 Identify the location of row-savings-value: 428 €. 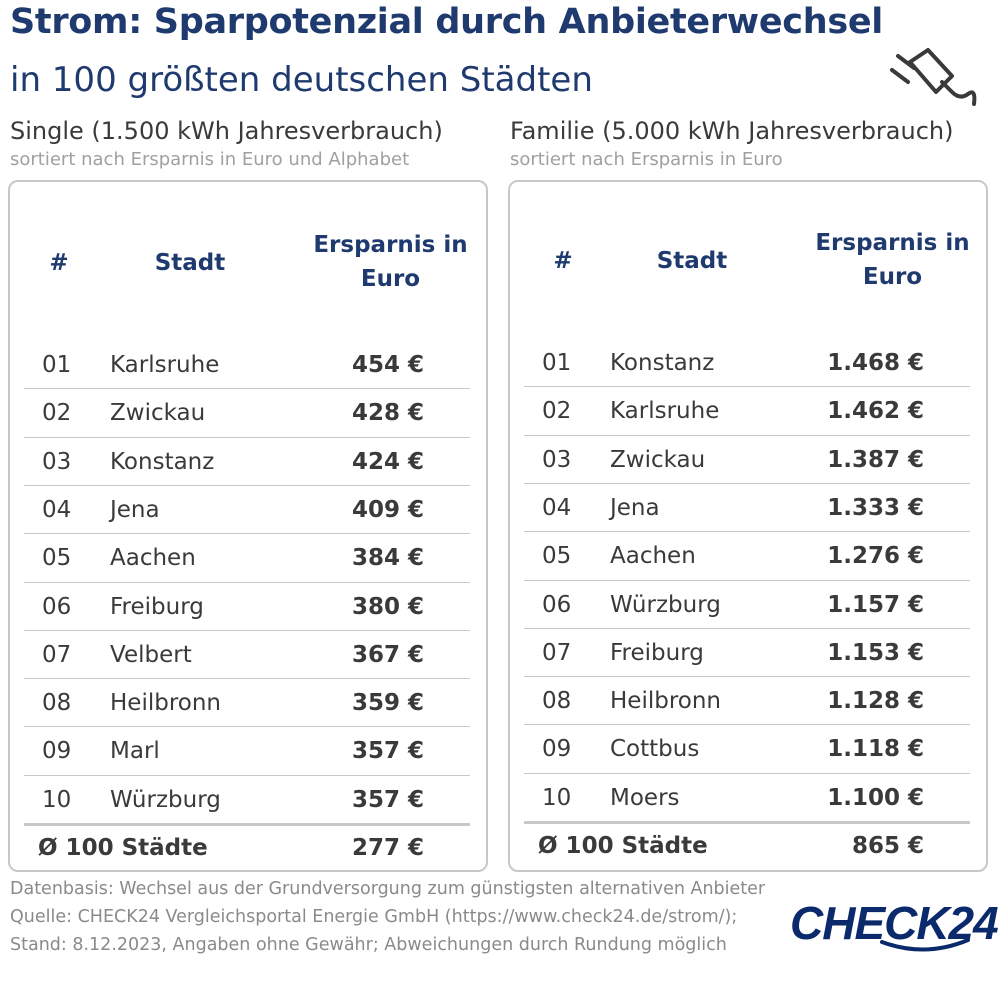
(387, 413).